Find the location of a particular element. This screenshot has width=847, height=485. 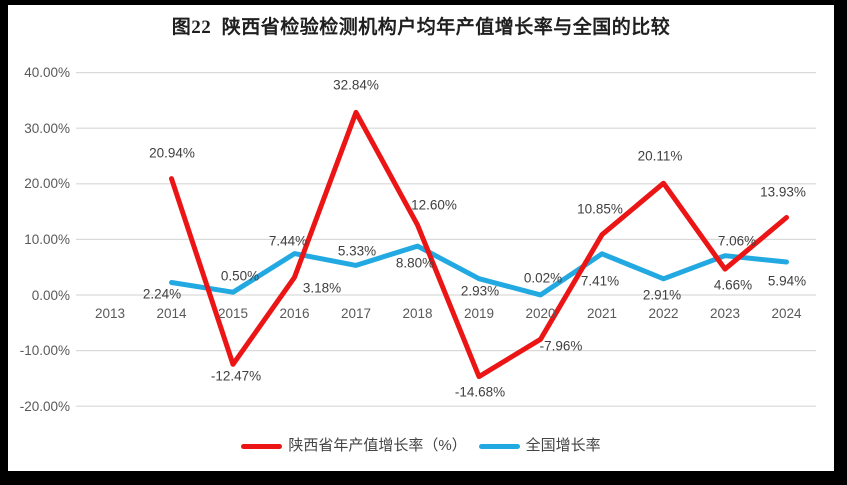

y-axis-tick-label: -10.00% is located at coordinates (44, 351).